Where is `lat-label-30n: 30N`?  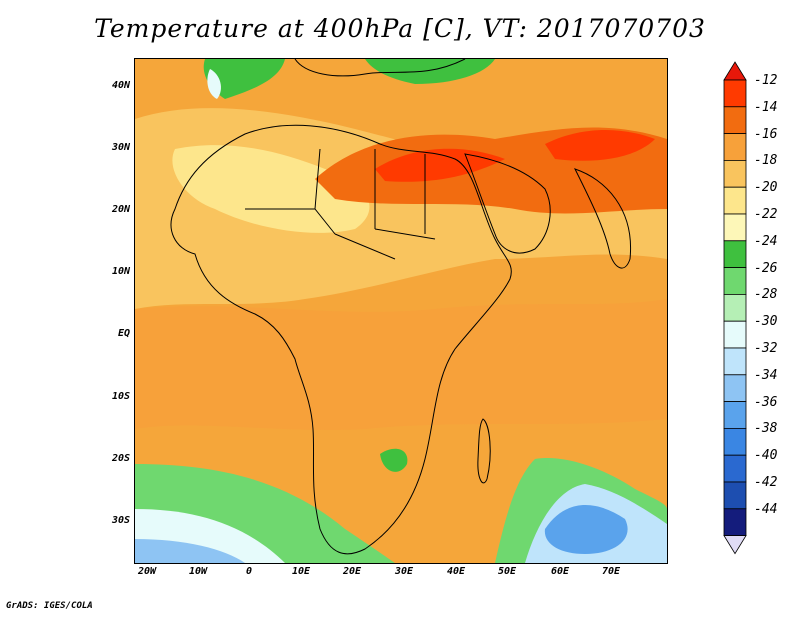 lat-label-30n: 30N is located at coordinates (120, 147).